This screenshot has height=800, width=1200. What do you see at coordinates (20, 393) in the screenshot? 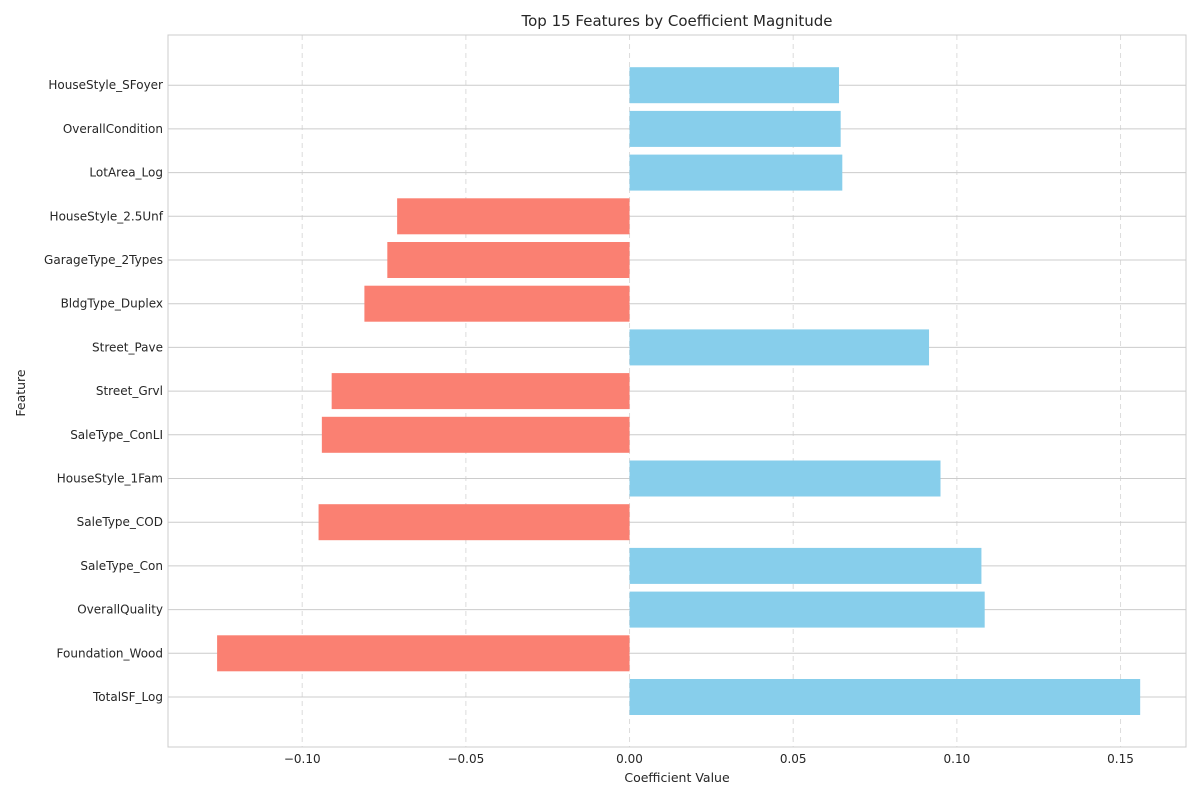
I see `y-axis-label: Feature` at bounding box center [20, 393].